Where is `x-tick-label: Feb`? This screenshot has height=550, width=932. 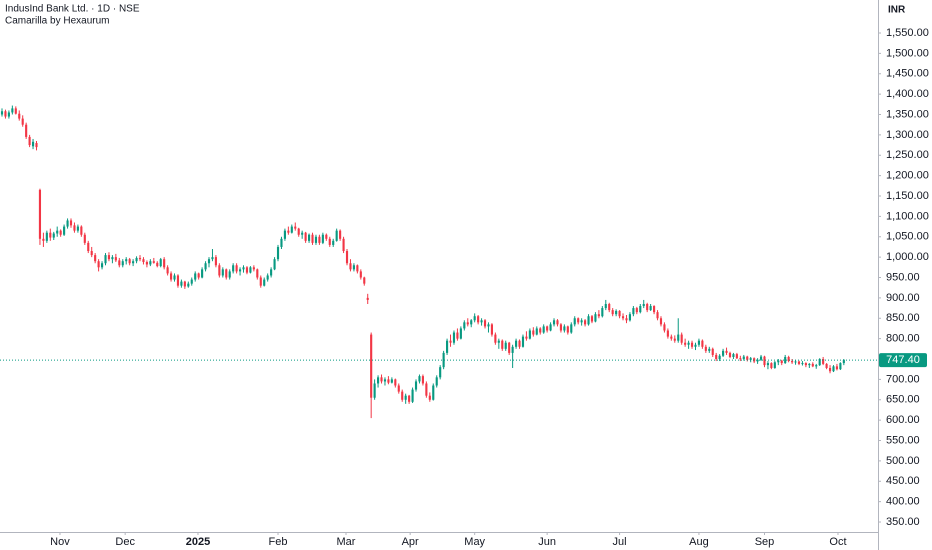
x-tick-label: Feb is located at coordinates (278, 542).